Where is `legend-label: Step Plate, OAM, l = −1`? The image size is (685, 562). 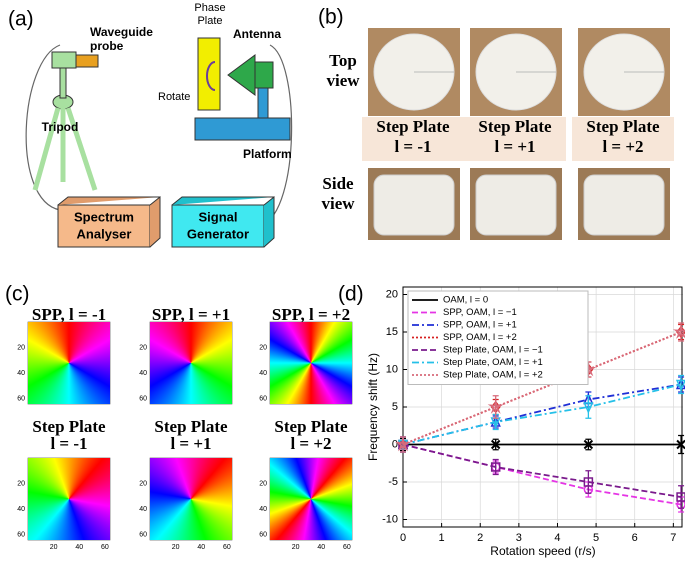 legend-label: Step Plate, OAM, l = −1 is located at coordinates (493, 350).